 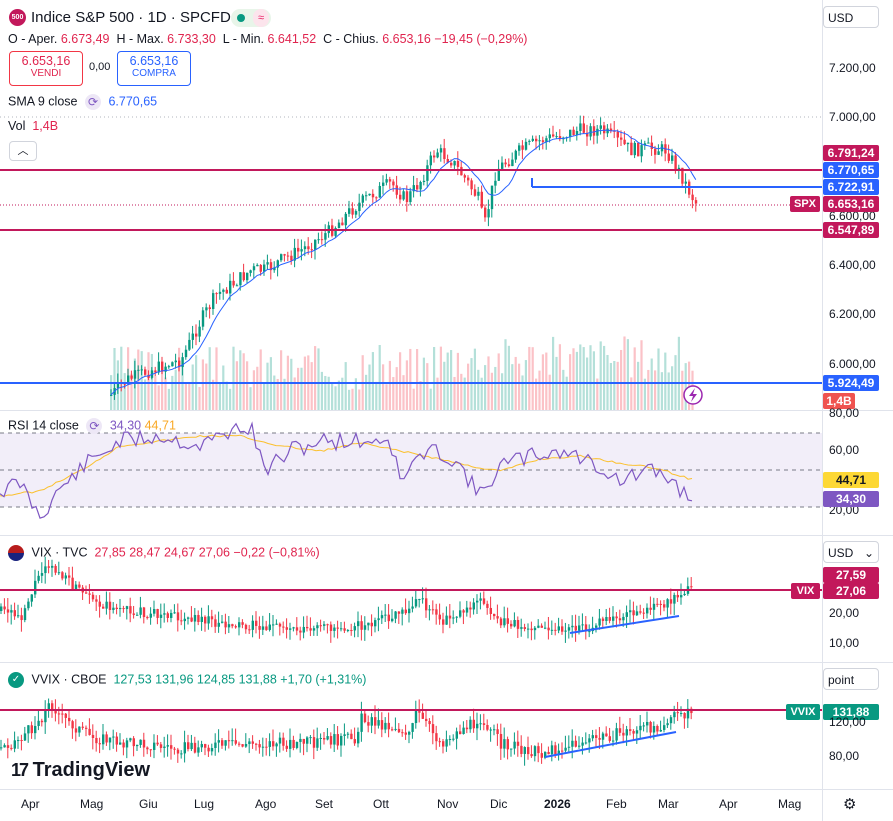 What do you see at coordinates (46, 68) in the screenshot?
I see `sell-button: 6.653,16 VENDI` at bounding box center [46, 68].